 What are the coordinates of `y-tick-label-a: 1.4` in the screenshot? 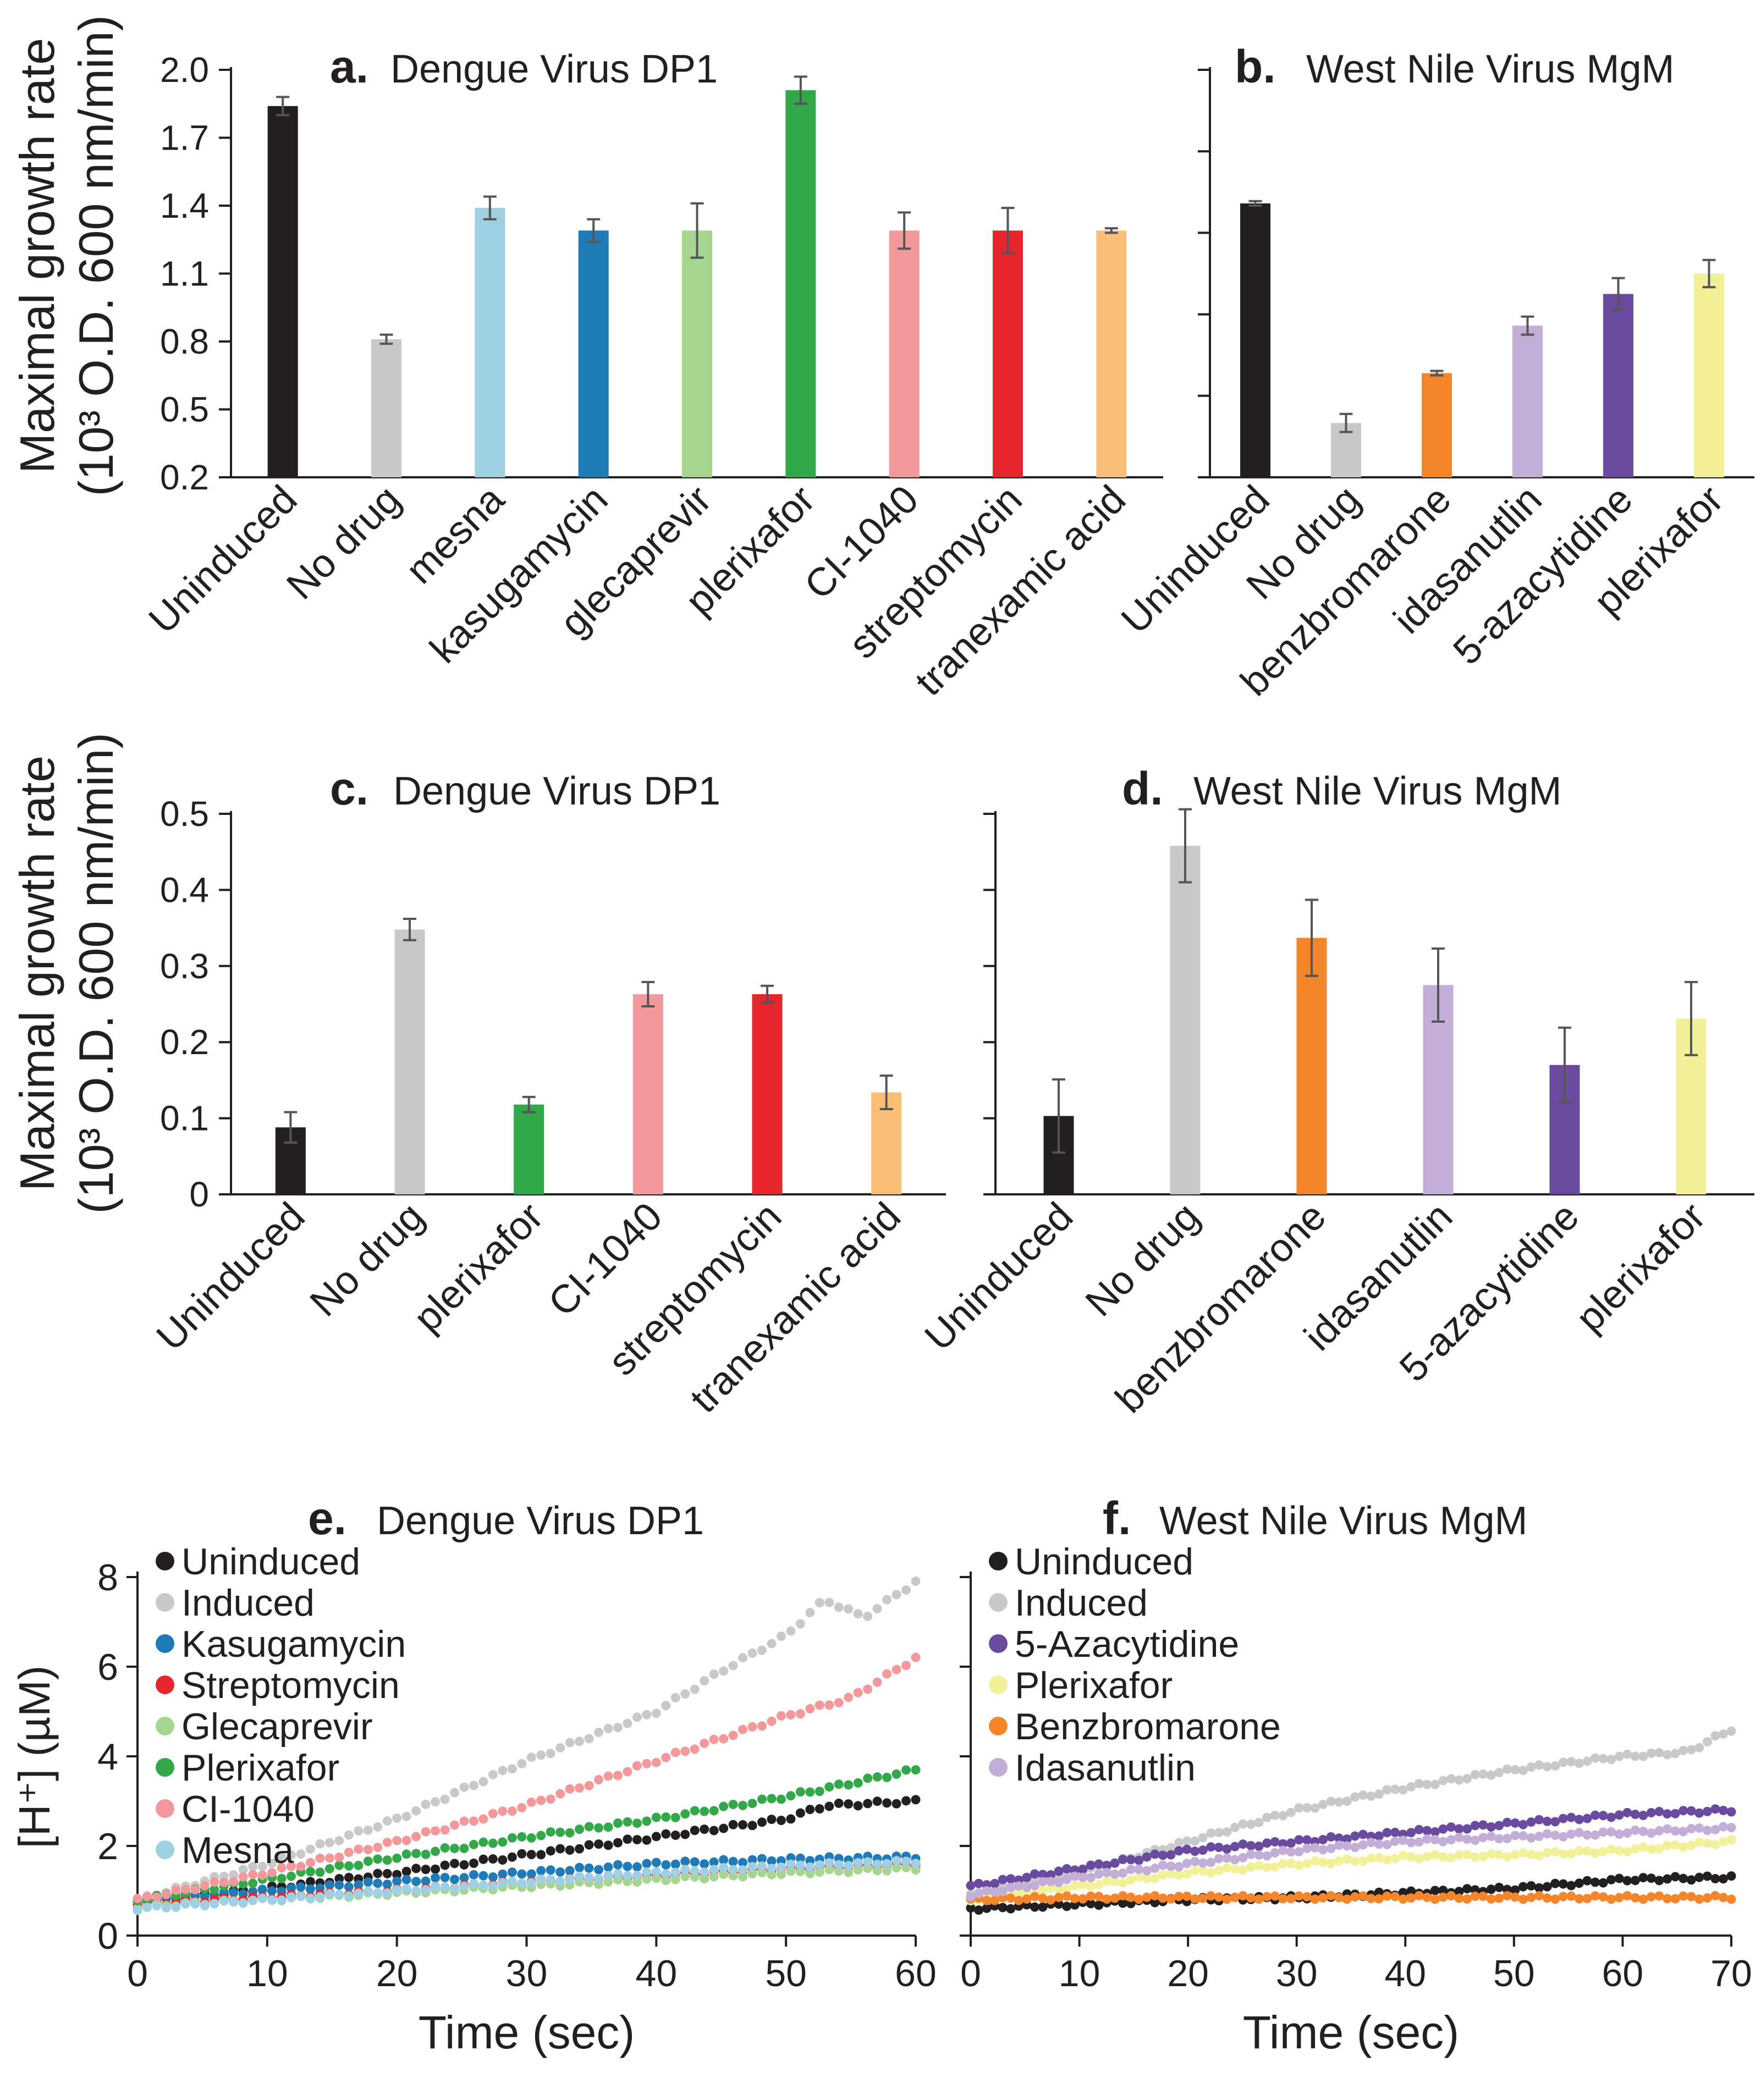 It's located at (185, 205).